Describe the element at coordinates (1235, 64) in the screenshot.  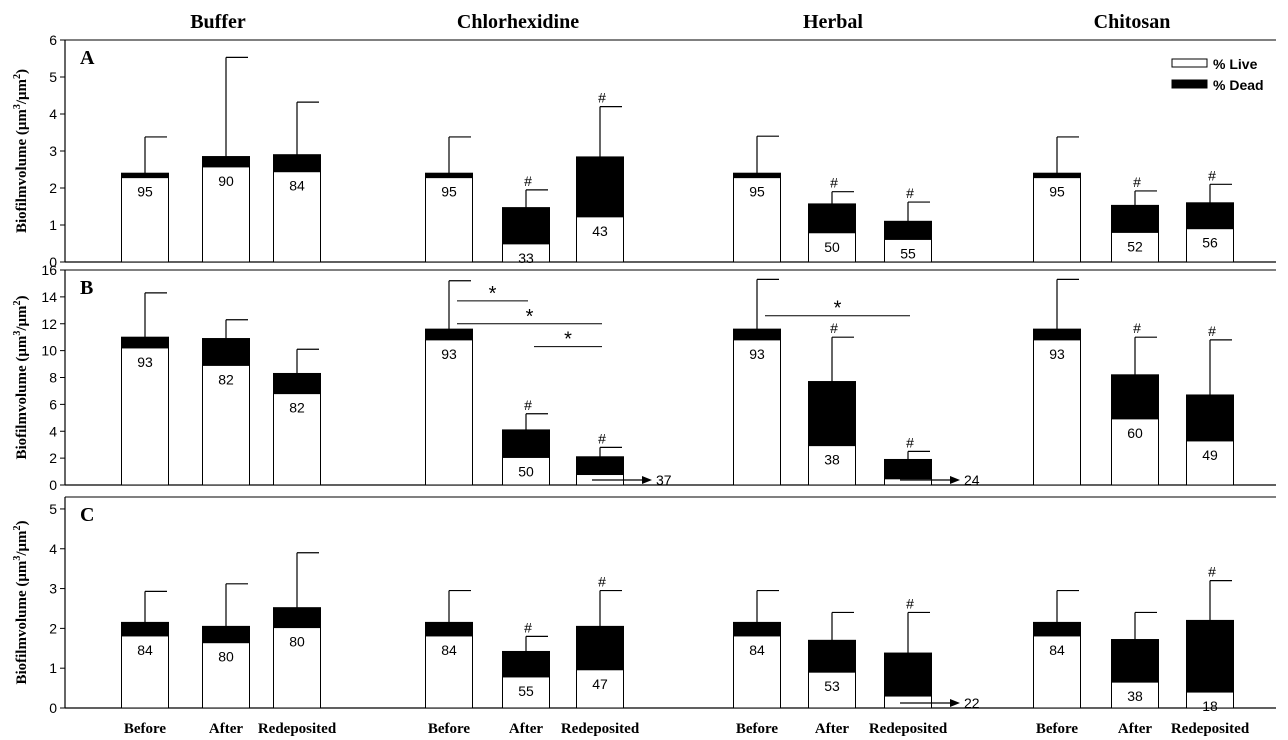
I see `legend-live-label: % Live` at that location.